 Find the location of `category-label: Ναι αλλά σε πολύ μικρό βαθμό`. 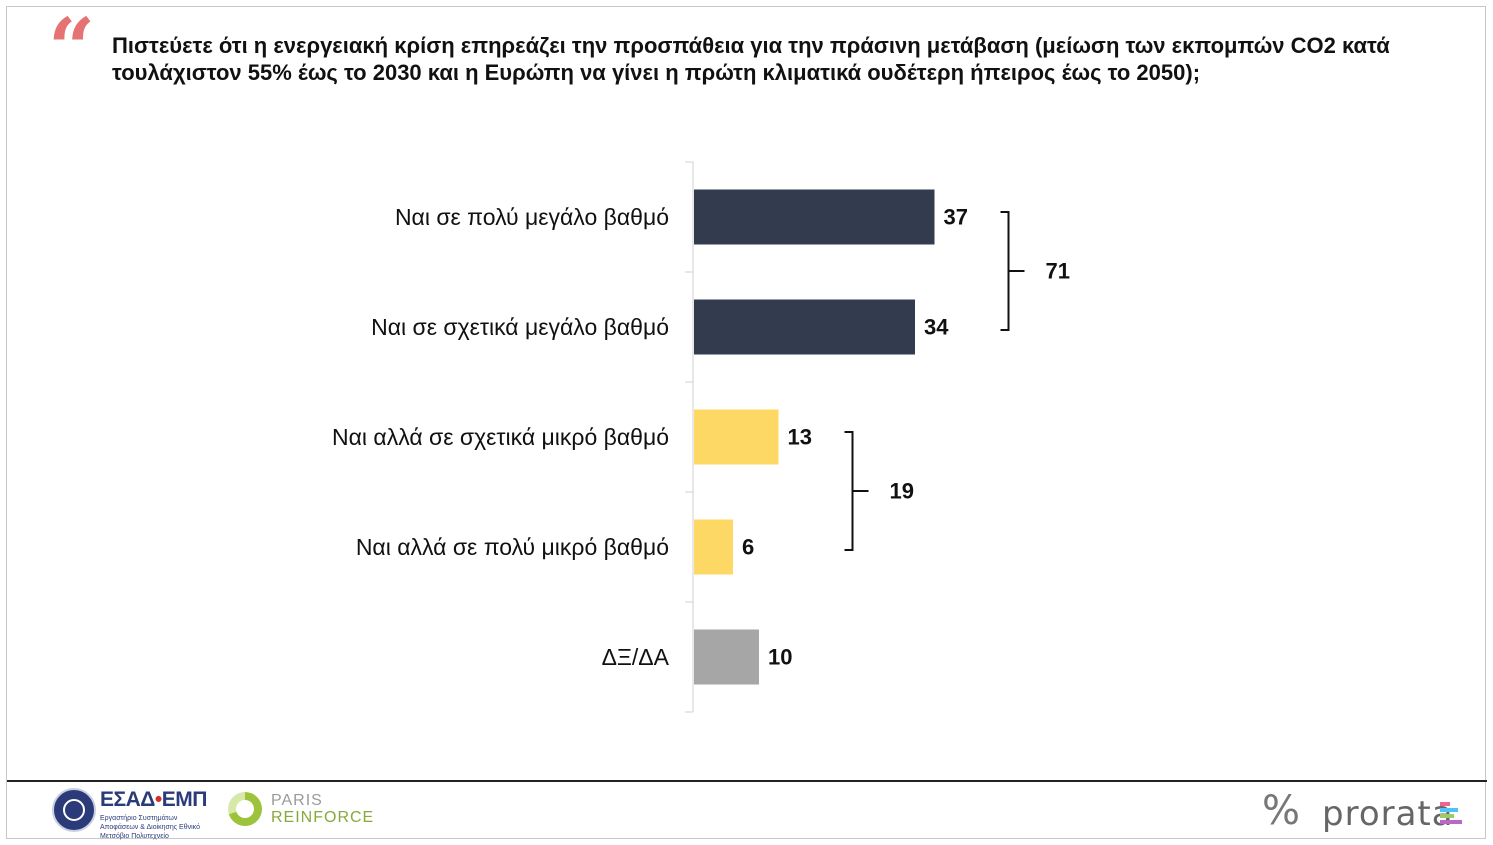

category-label: Ναι αλλά σε πολύ μικρό βαθμό is located at coordinates (512, 547).